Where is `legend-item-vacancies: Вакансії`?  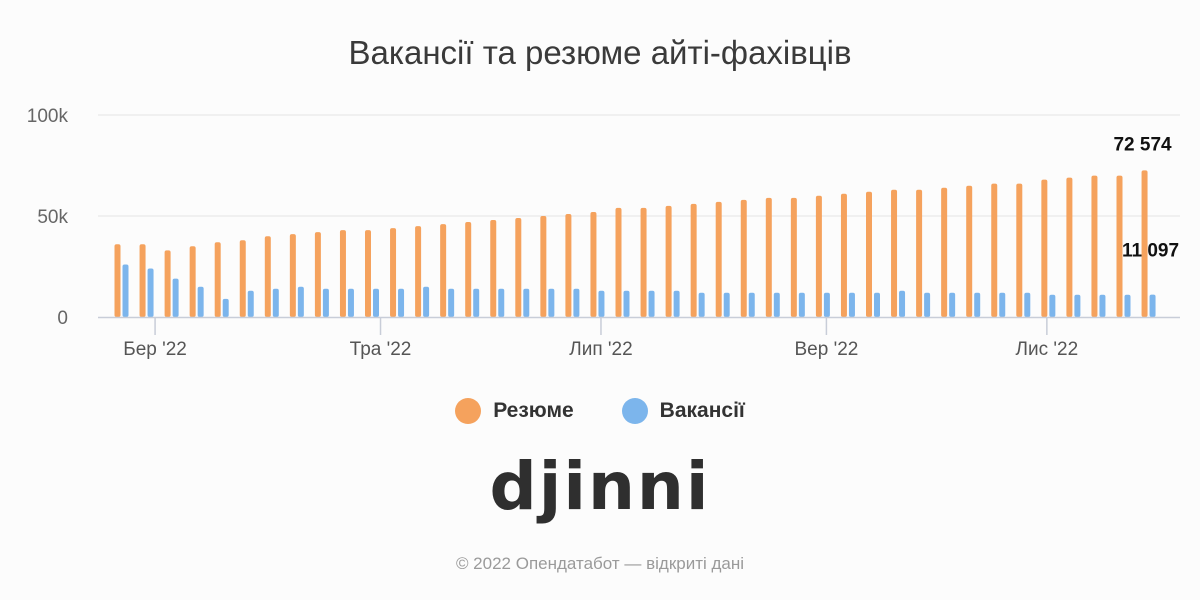
legend-item-vacancies: Вакансії is located at coordinates (683, 411).